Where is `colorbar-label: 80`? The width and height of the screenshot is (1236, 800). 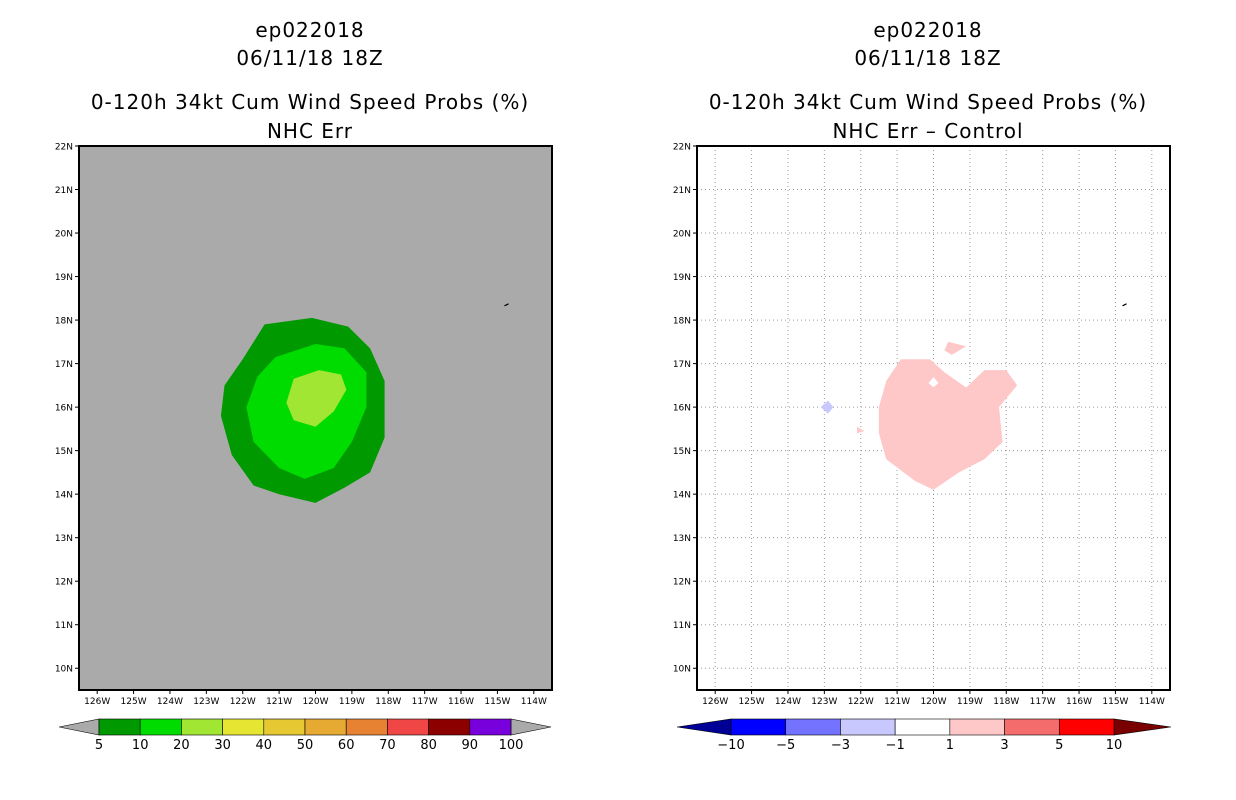 colorbar-label: 80 is located at coordinates (428, 745).